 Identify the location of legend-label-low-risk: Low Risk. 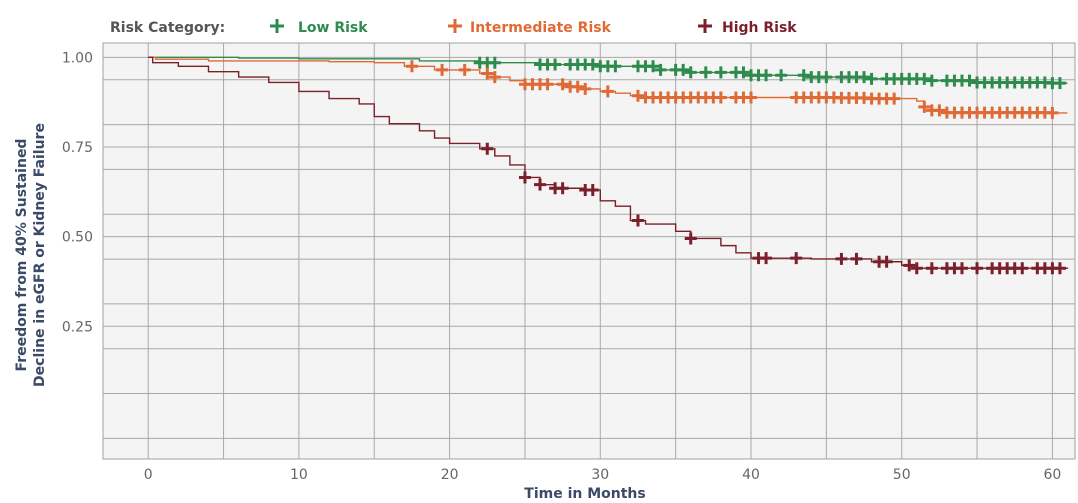
(333, 28).